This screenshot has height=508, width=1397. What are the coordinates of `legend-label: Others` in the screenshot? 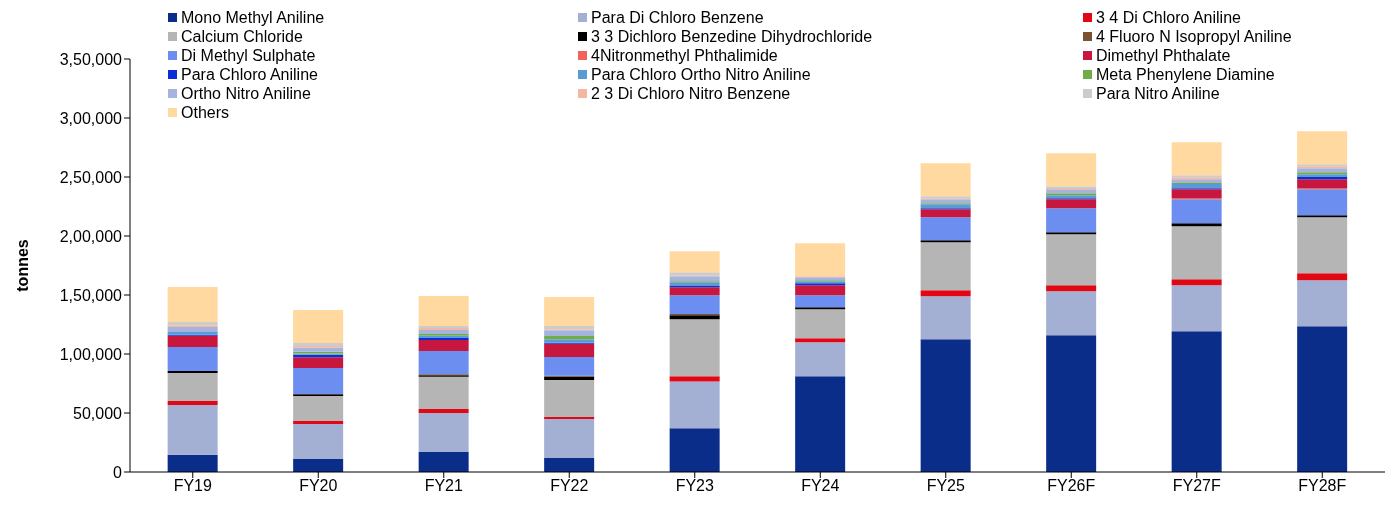 It's located at (205, 112).